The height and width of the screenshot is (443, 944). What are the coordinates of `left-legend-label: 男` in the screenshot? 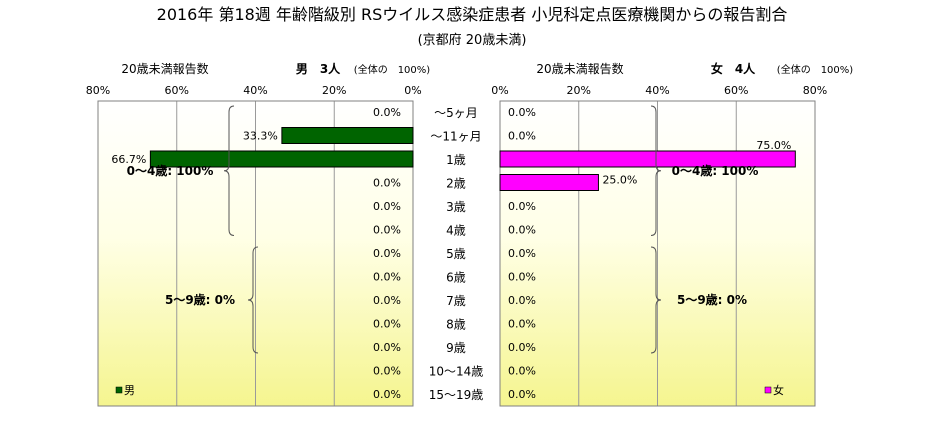 It's located at (129, 390).